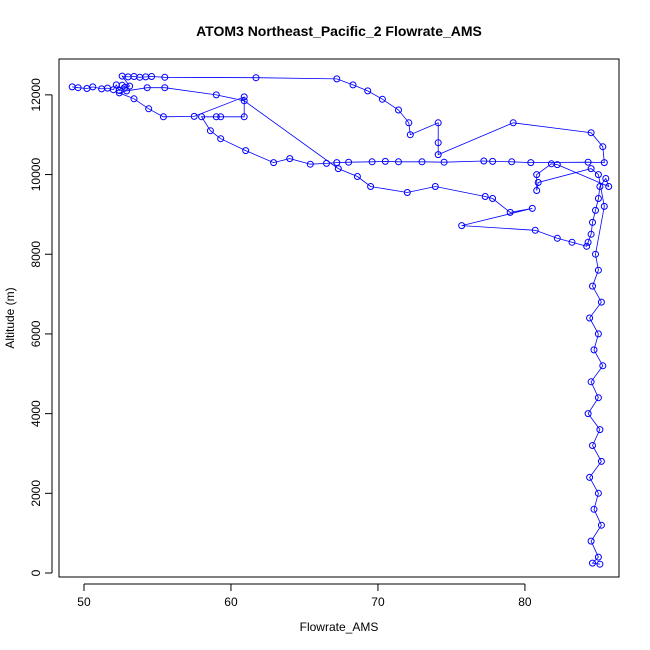 The height and width of the screenshot is (650, 650). I want to click on y-tick-label: 4000, so click(36, 413).